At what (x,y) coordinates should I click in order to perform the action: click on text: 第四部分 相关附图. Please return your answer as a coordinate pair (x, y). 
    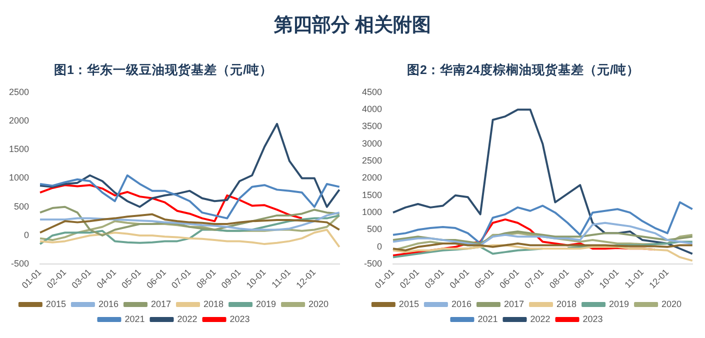
    Looking at the image, I should click on (352, 26).